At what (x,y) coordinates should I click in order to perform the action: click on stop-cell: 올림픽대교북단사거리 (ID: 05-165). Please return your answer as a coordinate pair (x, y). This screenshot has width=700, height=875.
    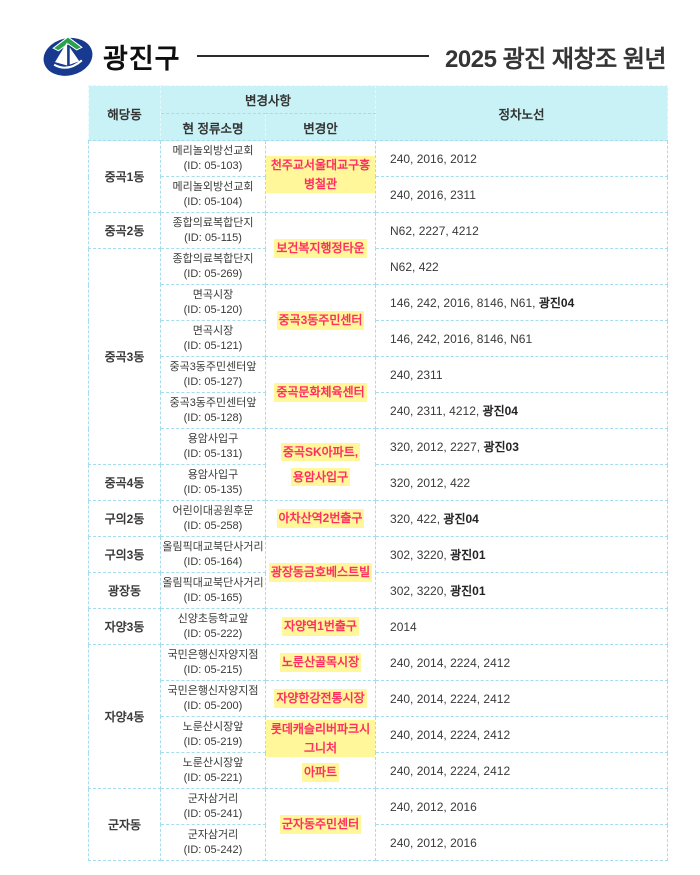
    Looking at the image, I should click on (213, 590).